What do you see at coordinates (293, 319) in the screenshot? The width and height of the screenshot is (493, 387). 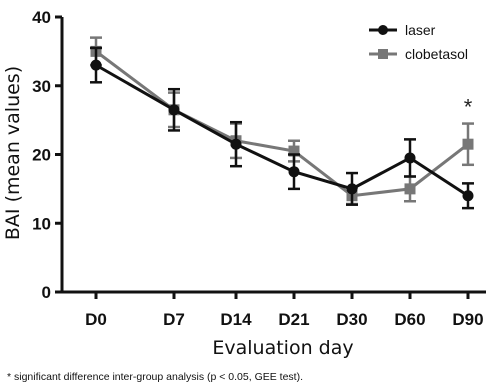 I see `x-tick-label: D21` at bounding box center [293, 319].